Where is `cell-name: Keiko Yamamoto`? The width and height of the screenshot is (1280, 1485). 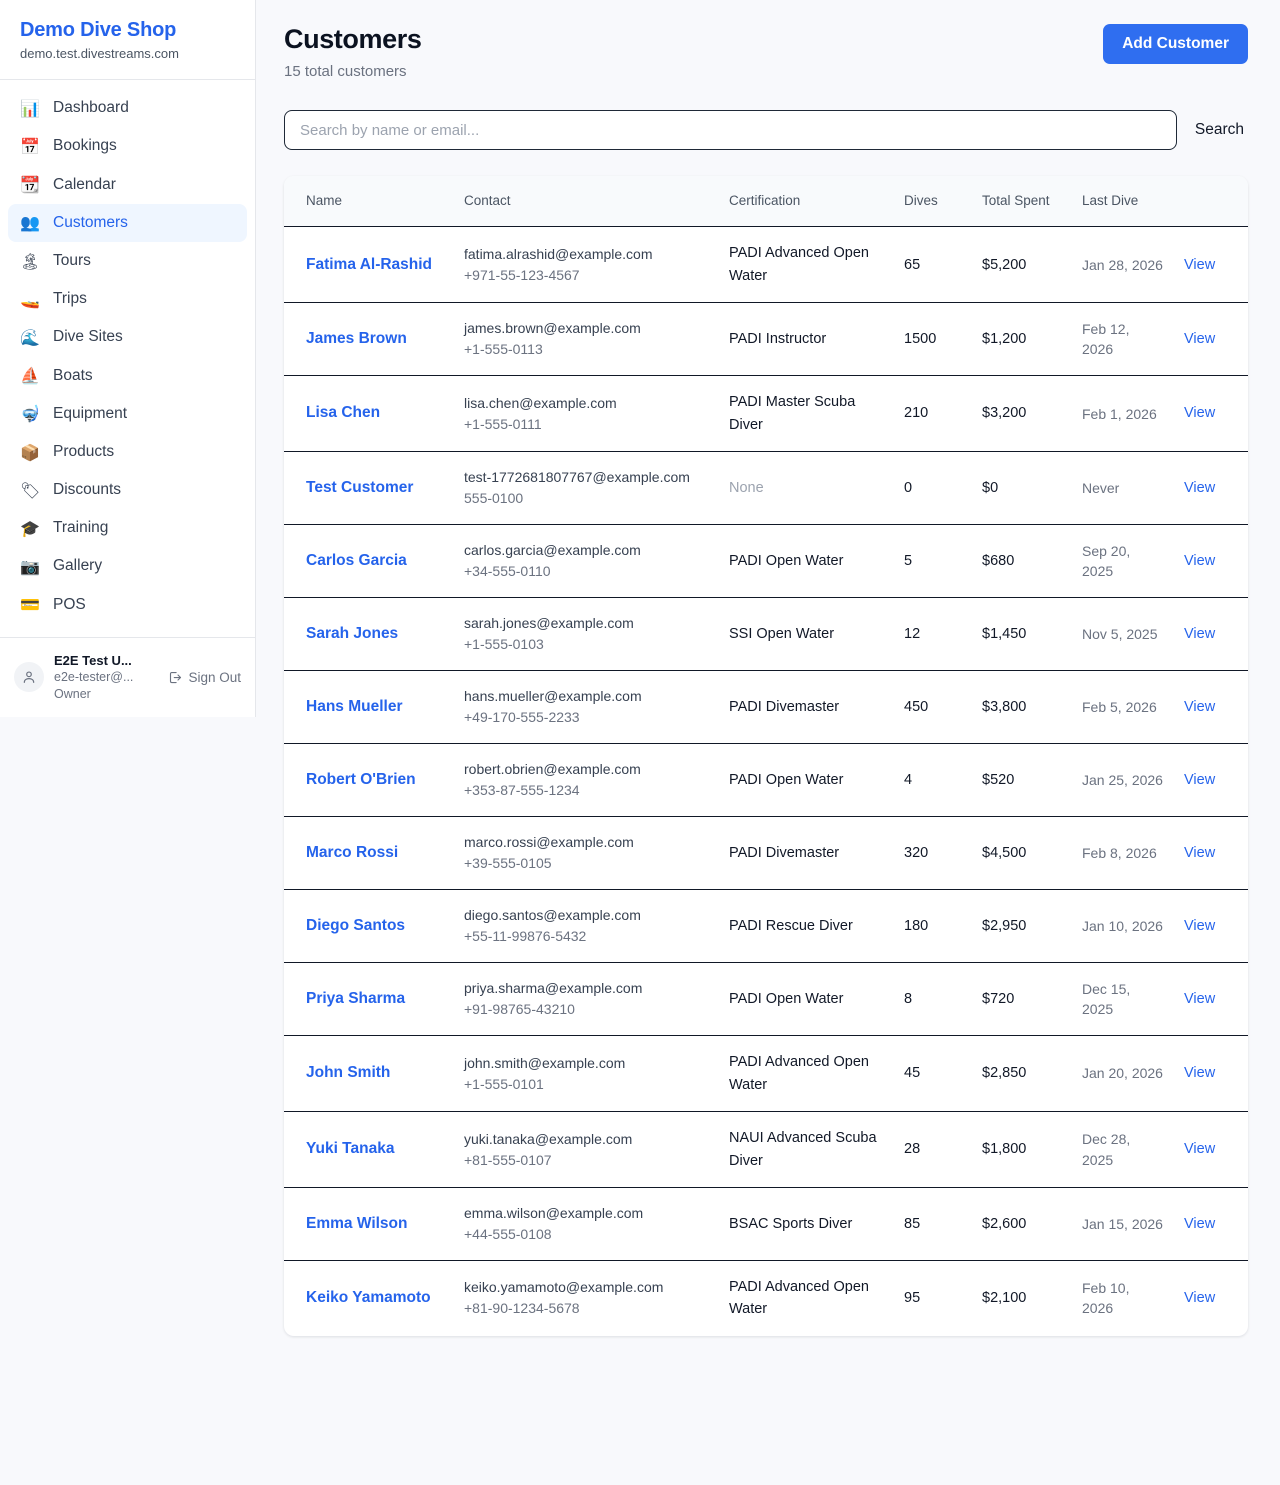
cell-name: Keiko Yamamoto is located at coordinates (369, 1298).